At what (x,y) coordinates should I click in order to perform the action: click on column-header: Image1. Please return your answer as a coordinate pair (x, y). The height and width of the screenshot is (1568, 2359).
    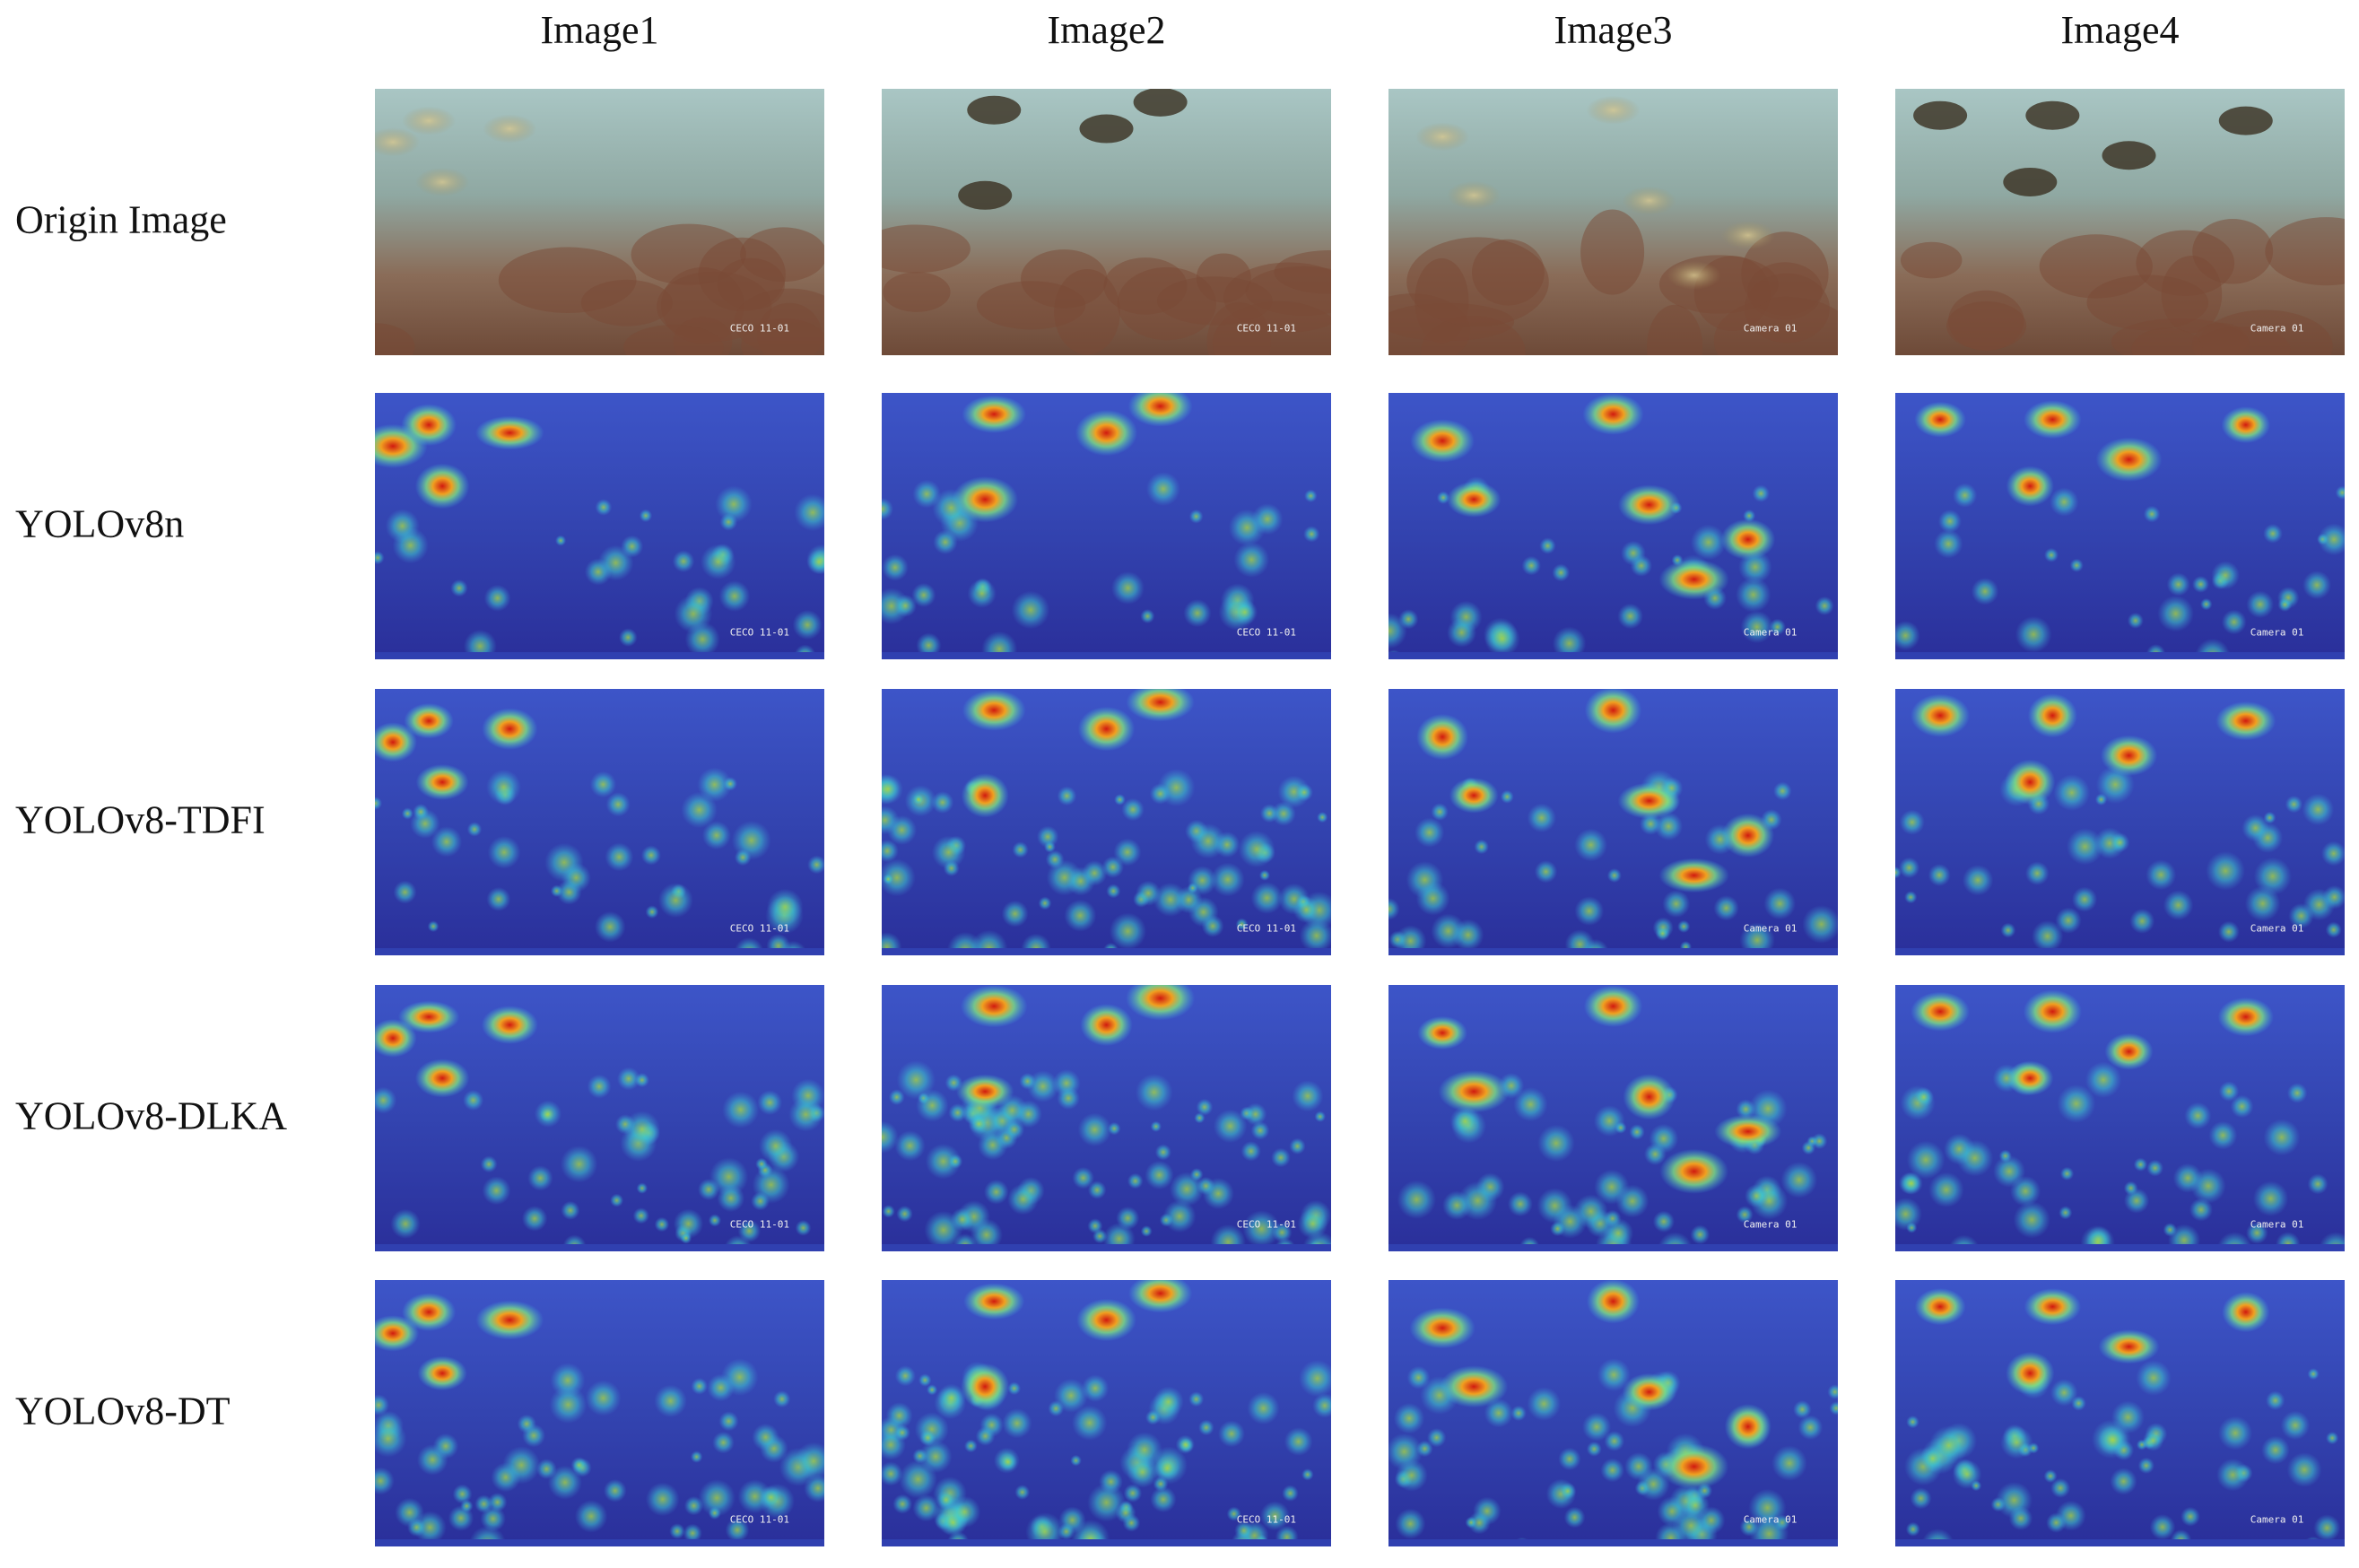
    Looking at the image, I should click on (600, 30).